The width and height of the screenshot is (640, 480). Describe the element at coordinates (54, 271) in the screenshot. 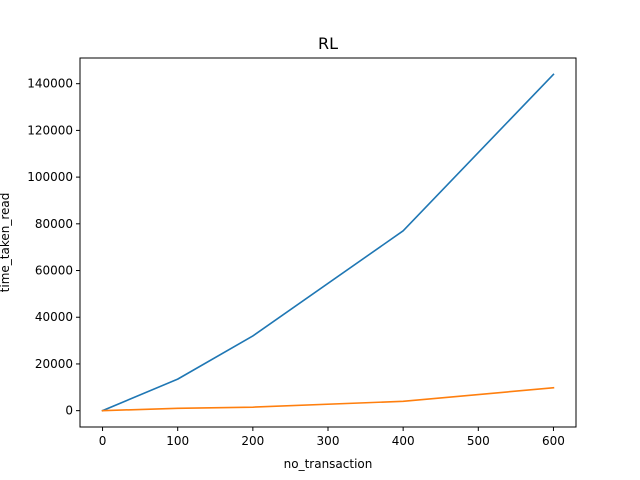

I see `y-tick-label: 60000` at that location.